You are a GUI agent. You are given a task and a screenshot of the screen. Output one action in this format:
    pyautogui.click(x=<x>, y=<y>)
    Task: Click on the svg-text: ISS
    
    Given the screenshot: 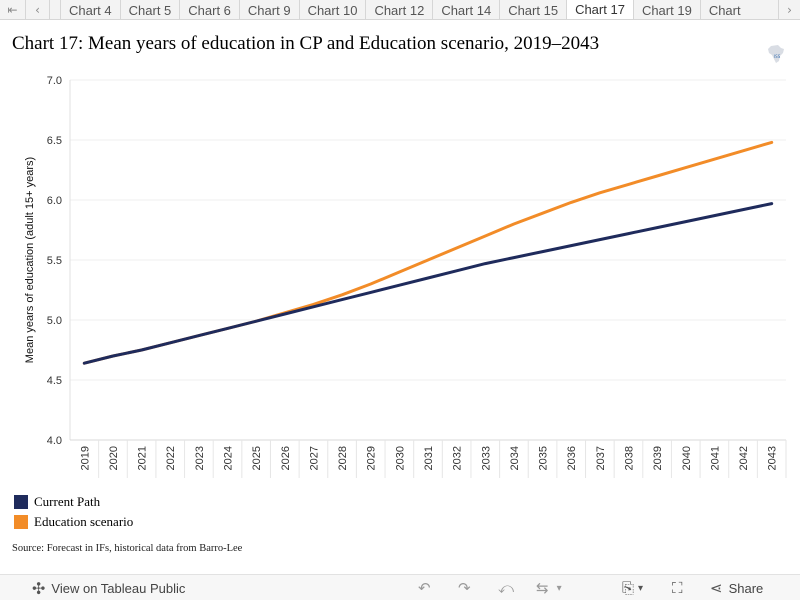 What is the action you would take?
    pyautogui.click(x=777, y=56)
    